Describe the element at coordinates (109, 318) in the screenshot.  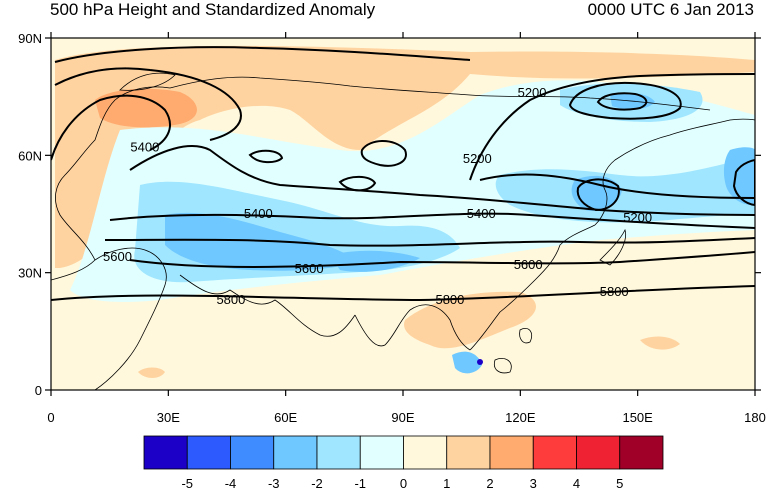
I see `africa-coast` at that location.